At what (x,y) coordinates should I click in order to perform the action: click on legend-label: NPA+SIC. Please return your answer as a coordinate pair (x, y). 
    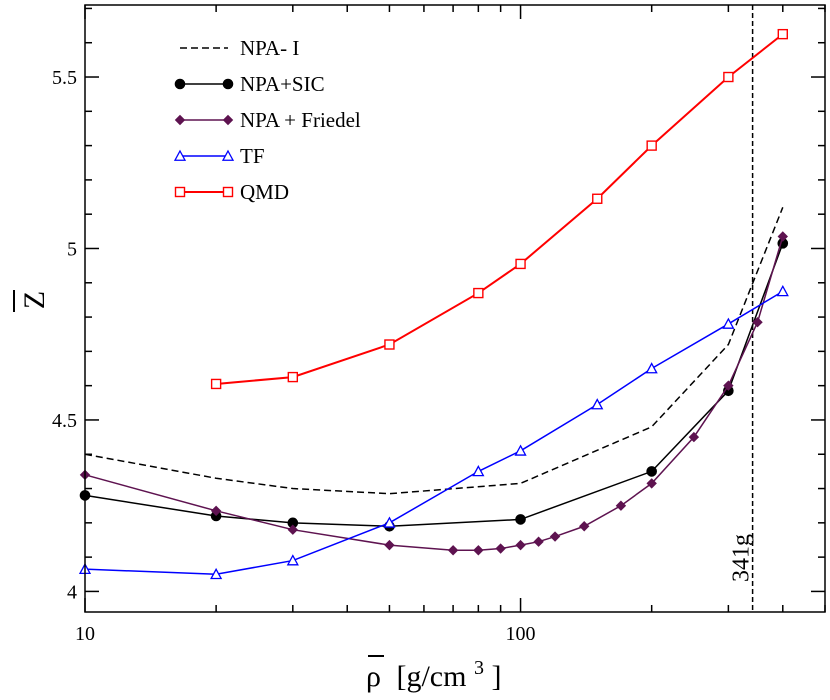
    Looking at the image, I should click on (282, 84).